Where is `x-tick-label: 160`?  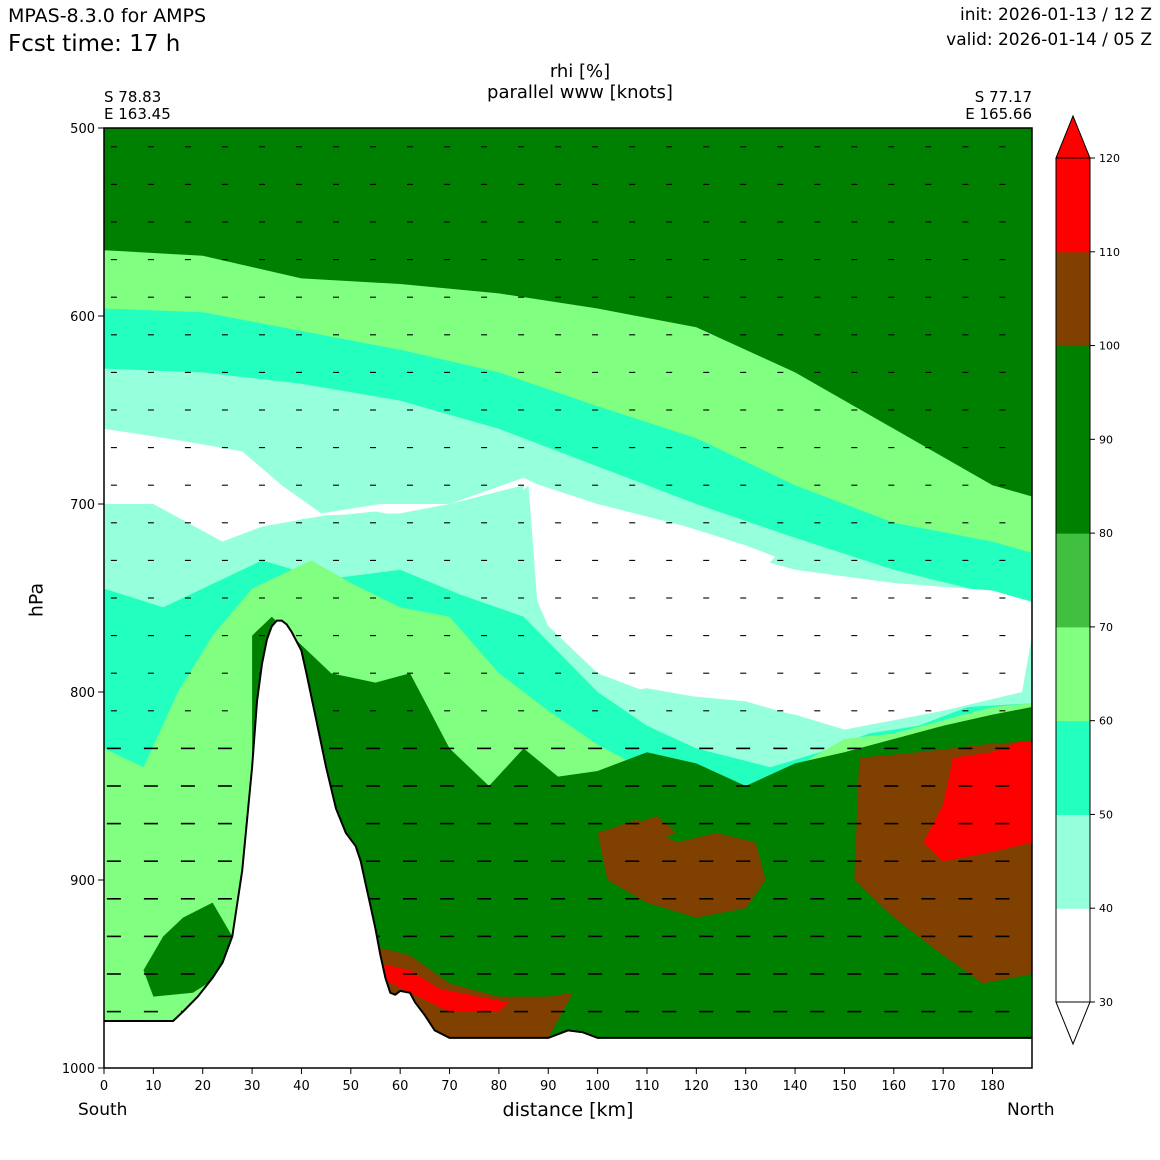
x-tick-label: 160 is located at coordinates (893, 1086).